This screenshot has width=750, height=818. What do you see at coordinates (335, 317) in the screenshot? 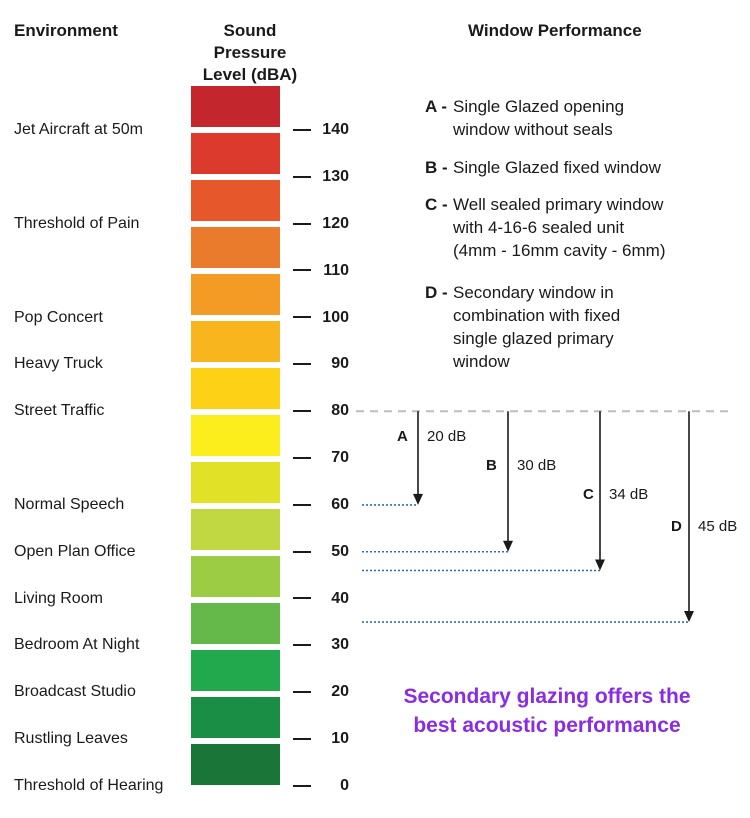
I see `tick-value: 100` at bounding box center [335, 317].